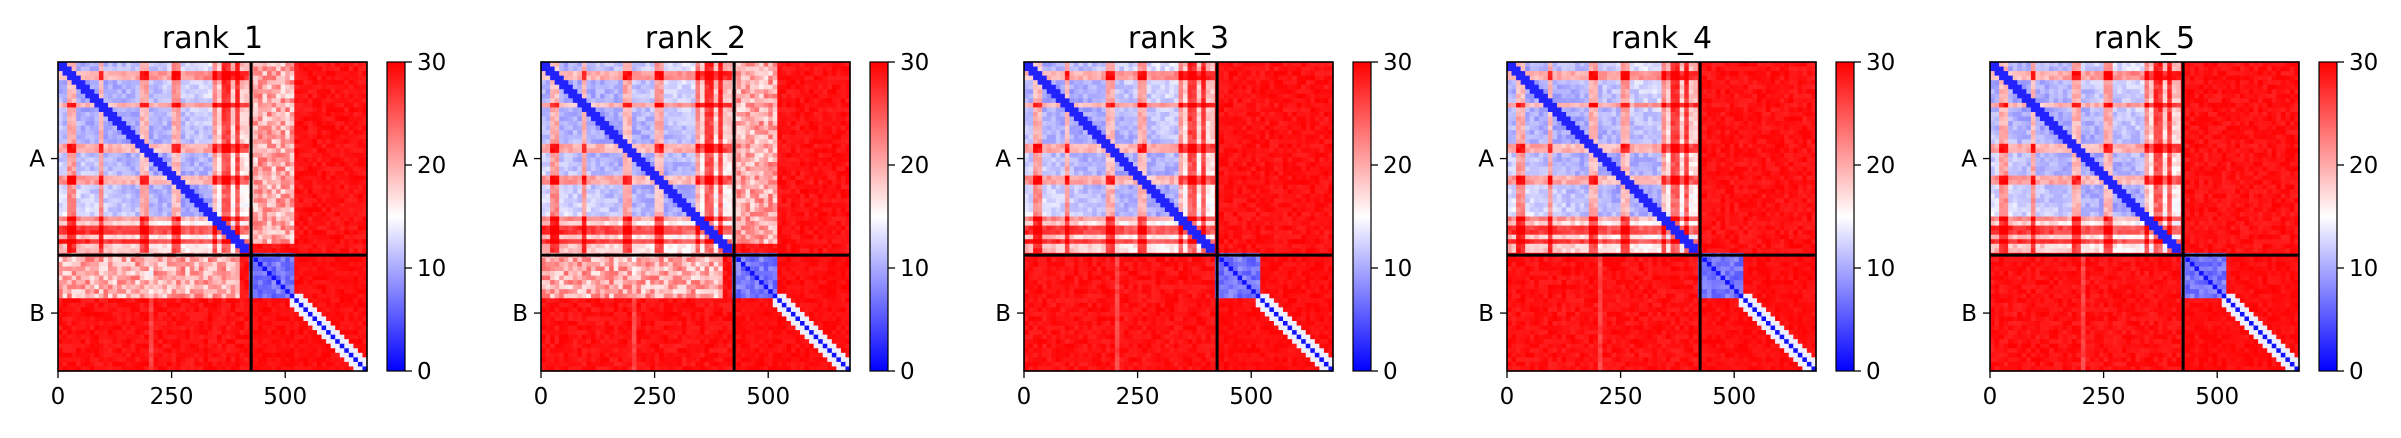 This screenshot has width=2401, height=438. What do you see at coordinates (1178, 38) in the screenshot?
I see `panel-title: rank_3` at bounding box center [1178, 38].